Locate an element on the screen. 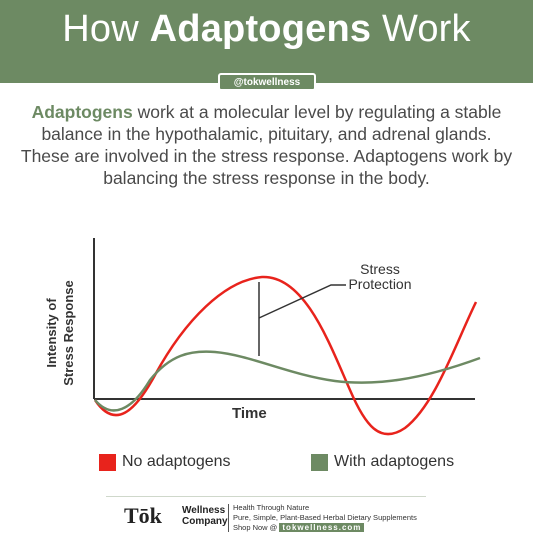 The image size is (533, 541). shop-prefix: Shop Now @ is located at coordinates (256, 527).